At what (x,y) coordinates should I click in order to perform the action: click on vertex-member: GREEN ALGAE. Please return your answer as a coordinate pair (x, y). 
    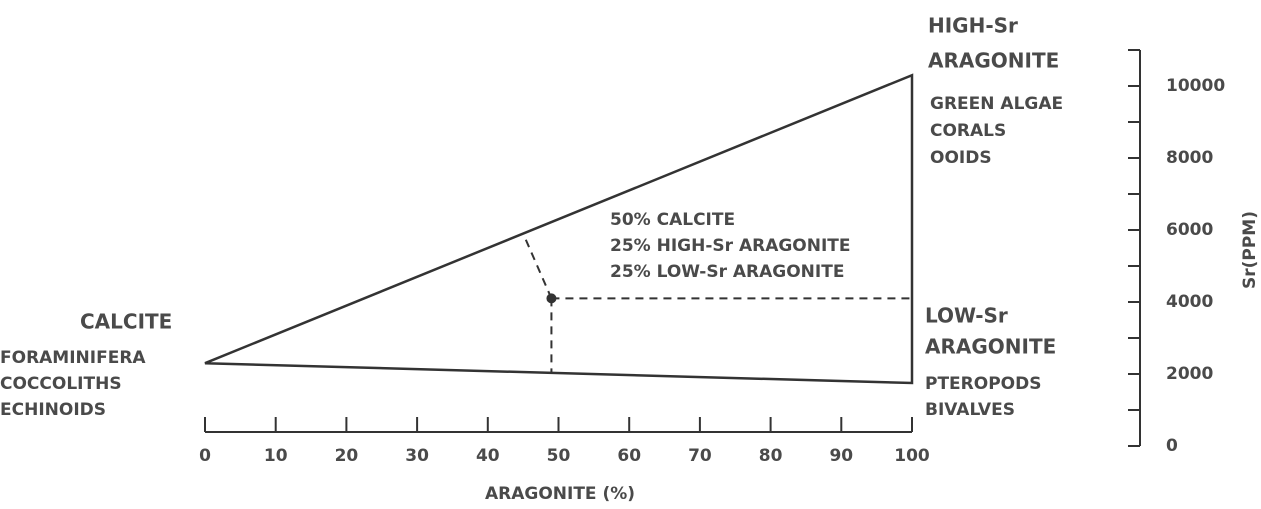
    Looking at the image, I should click on (996, 104).